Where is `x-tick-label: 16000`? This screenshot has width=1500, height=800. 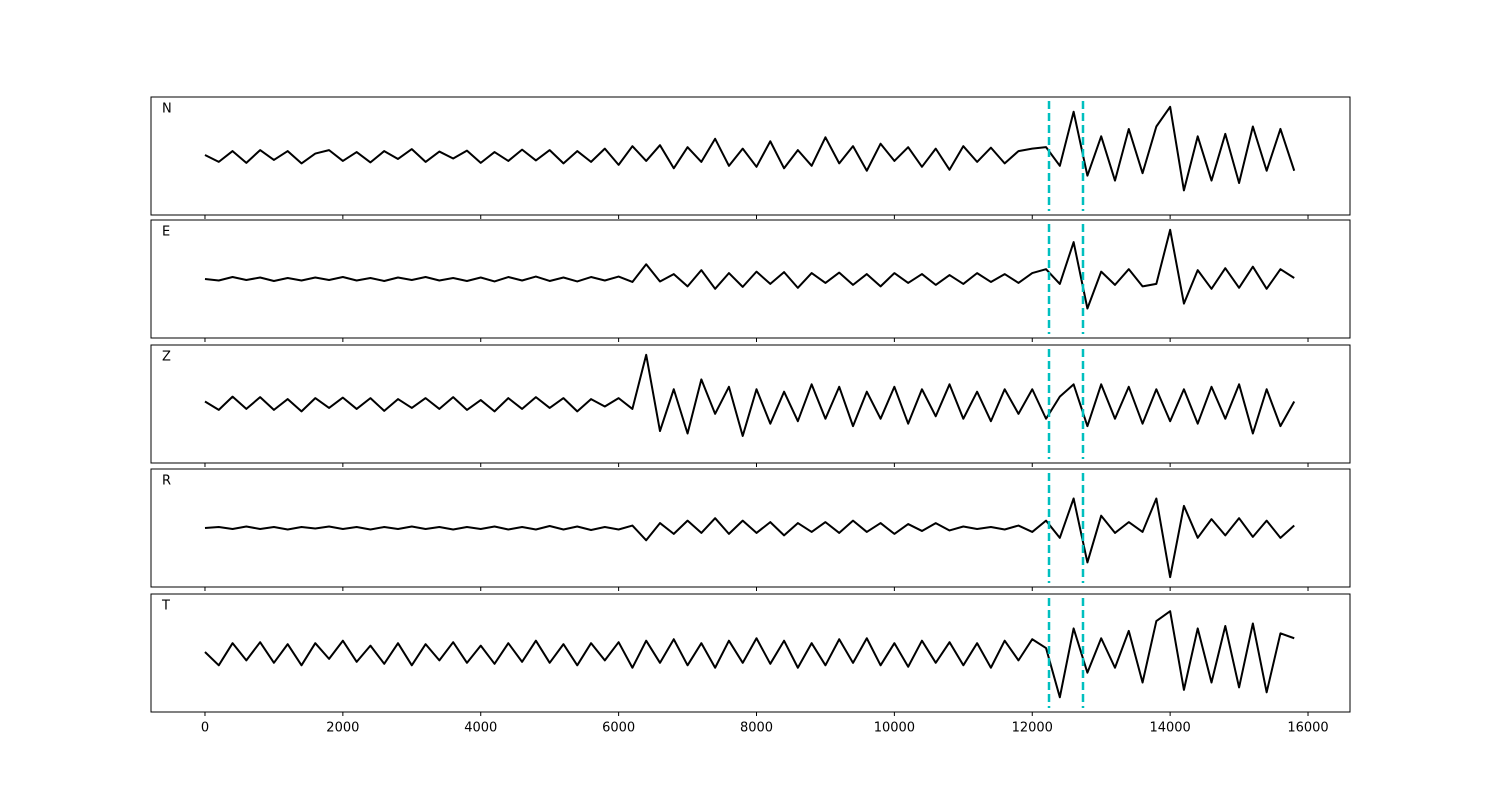 x-tick-label: 16000 is located at coordinates (1307, 728).